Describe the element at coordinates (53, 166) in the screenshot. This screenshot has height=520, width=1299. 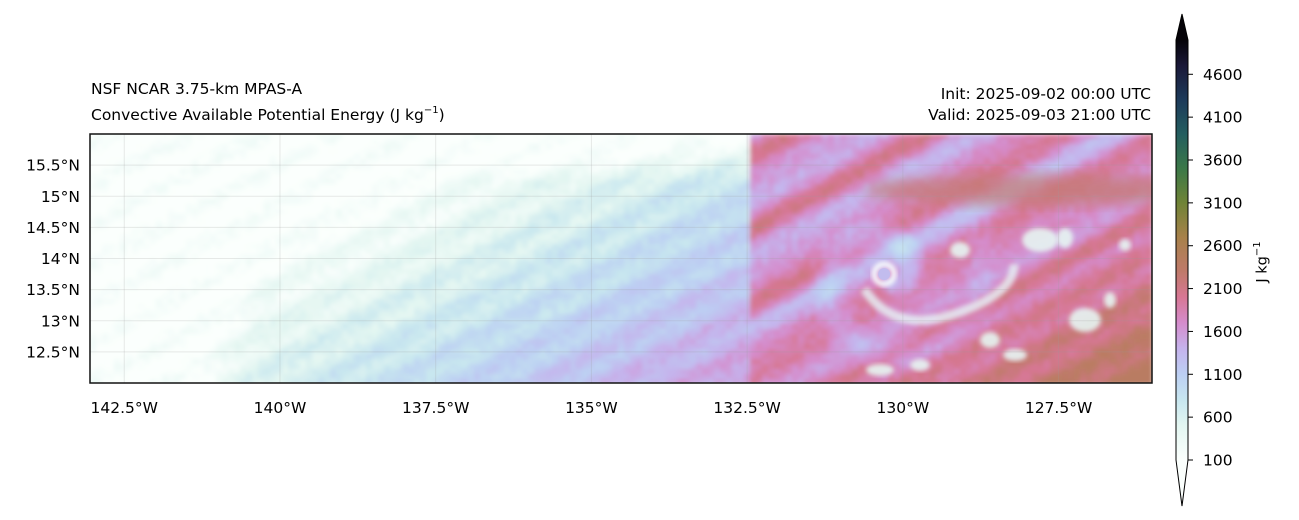
I see `y-tick-label: 15.5°N` at that location.